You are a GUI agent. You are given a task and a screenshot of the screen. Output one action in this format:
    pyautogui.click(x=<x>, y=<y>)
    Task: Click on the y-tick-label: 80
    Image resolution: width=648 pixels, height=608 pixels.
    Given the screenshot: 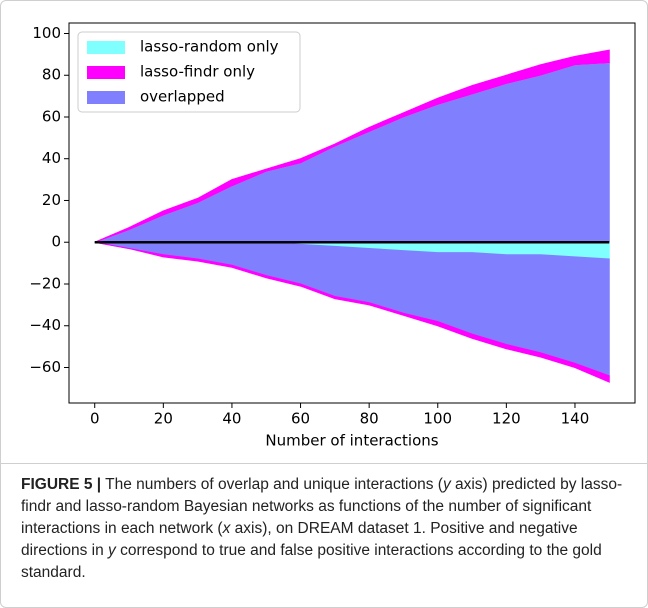 What is the action you would take?
    pyautogui.click(x=51, y=75)
    